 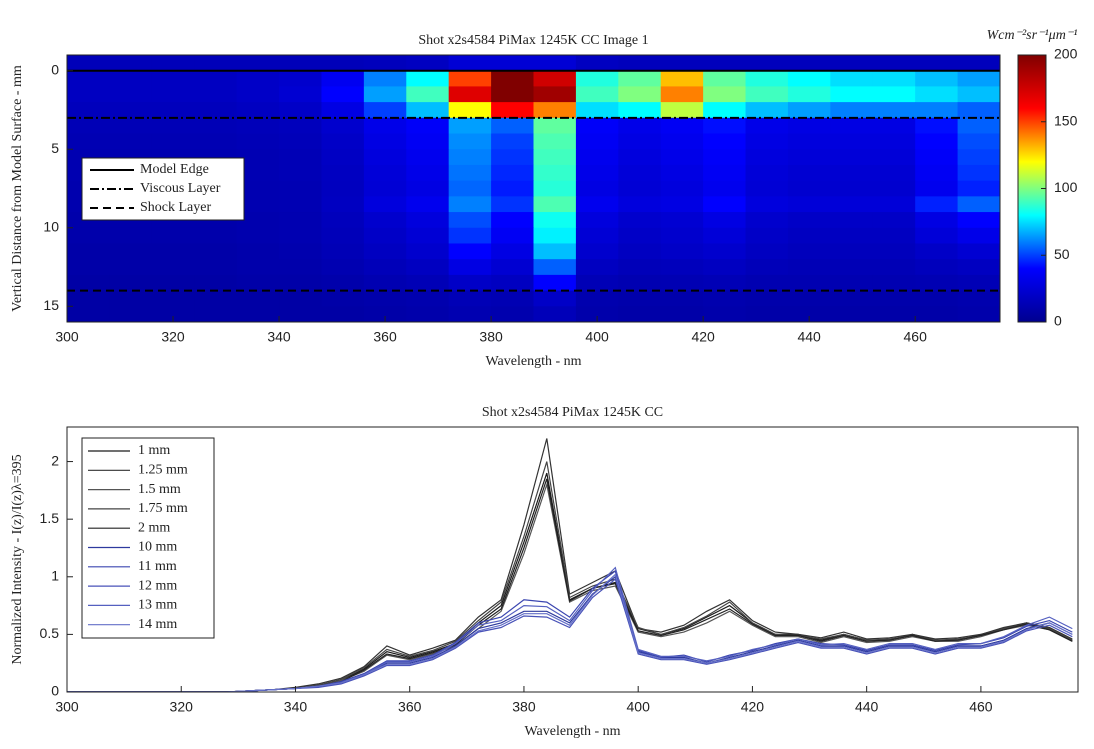 What do you see at coordinates (1058, 321) in the screenshot?
I see `colorbar-tick-label: 0` at bounding box center [1058, 321].